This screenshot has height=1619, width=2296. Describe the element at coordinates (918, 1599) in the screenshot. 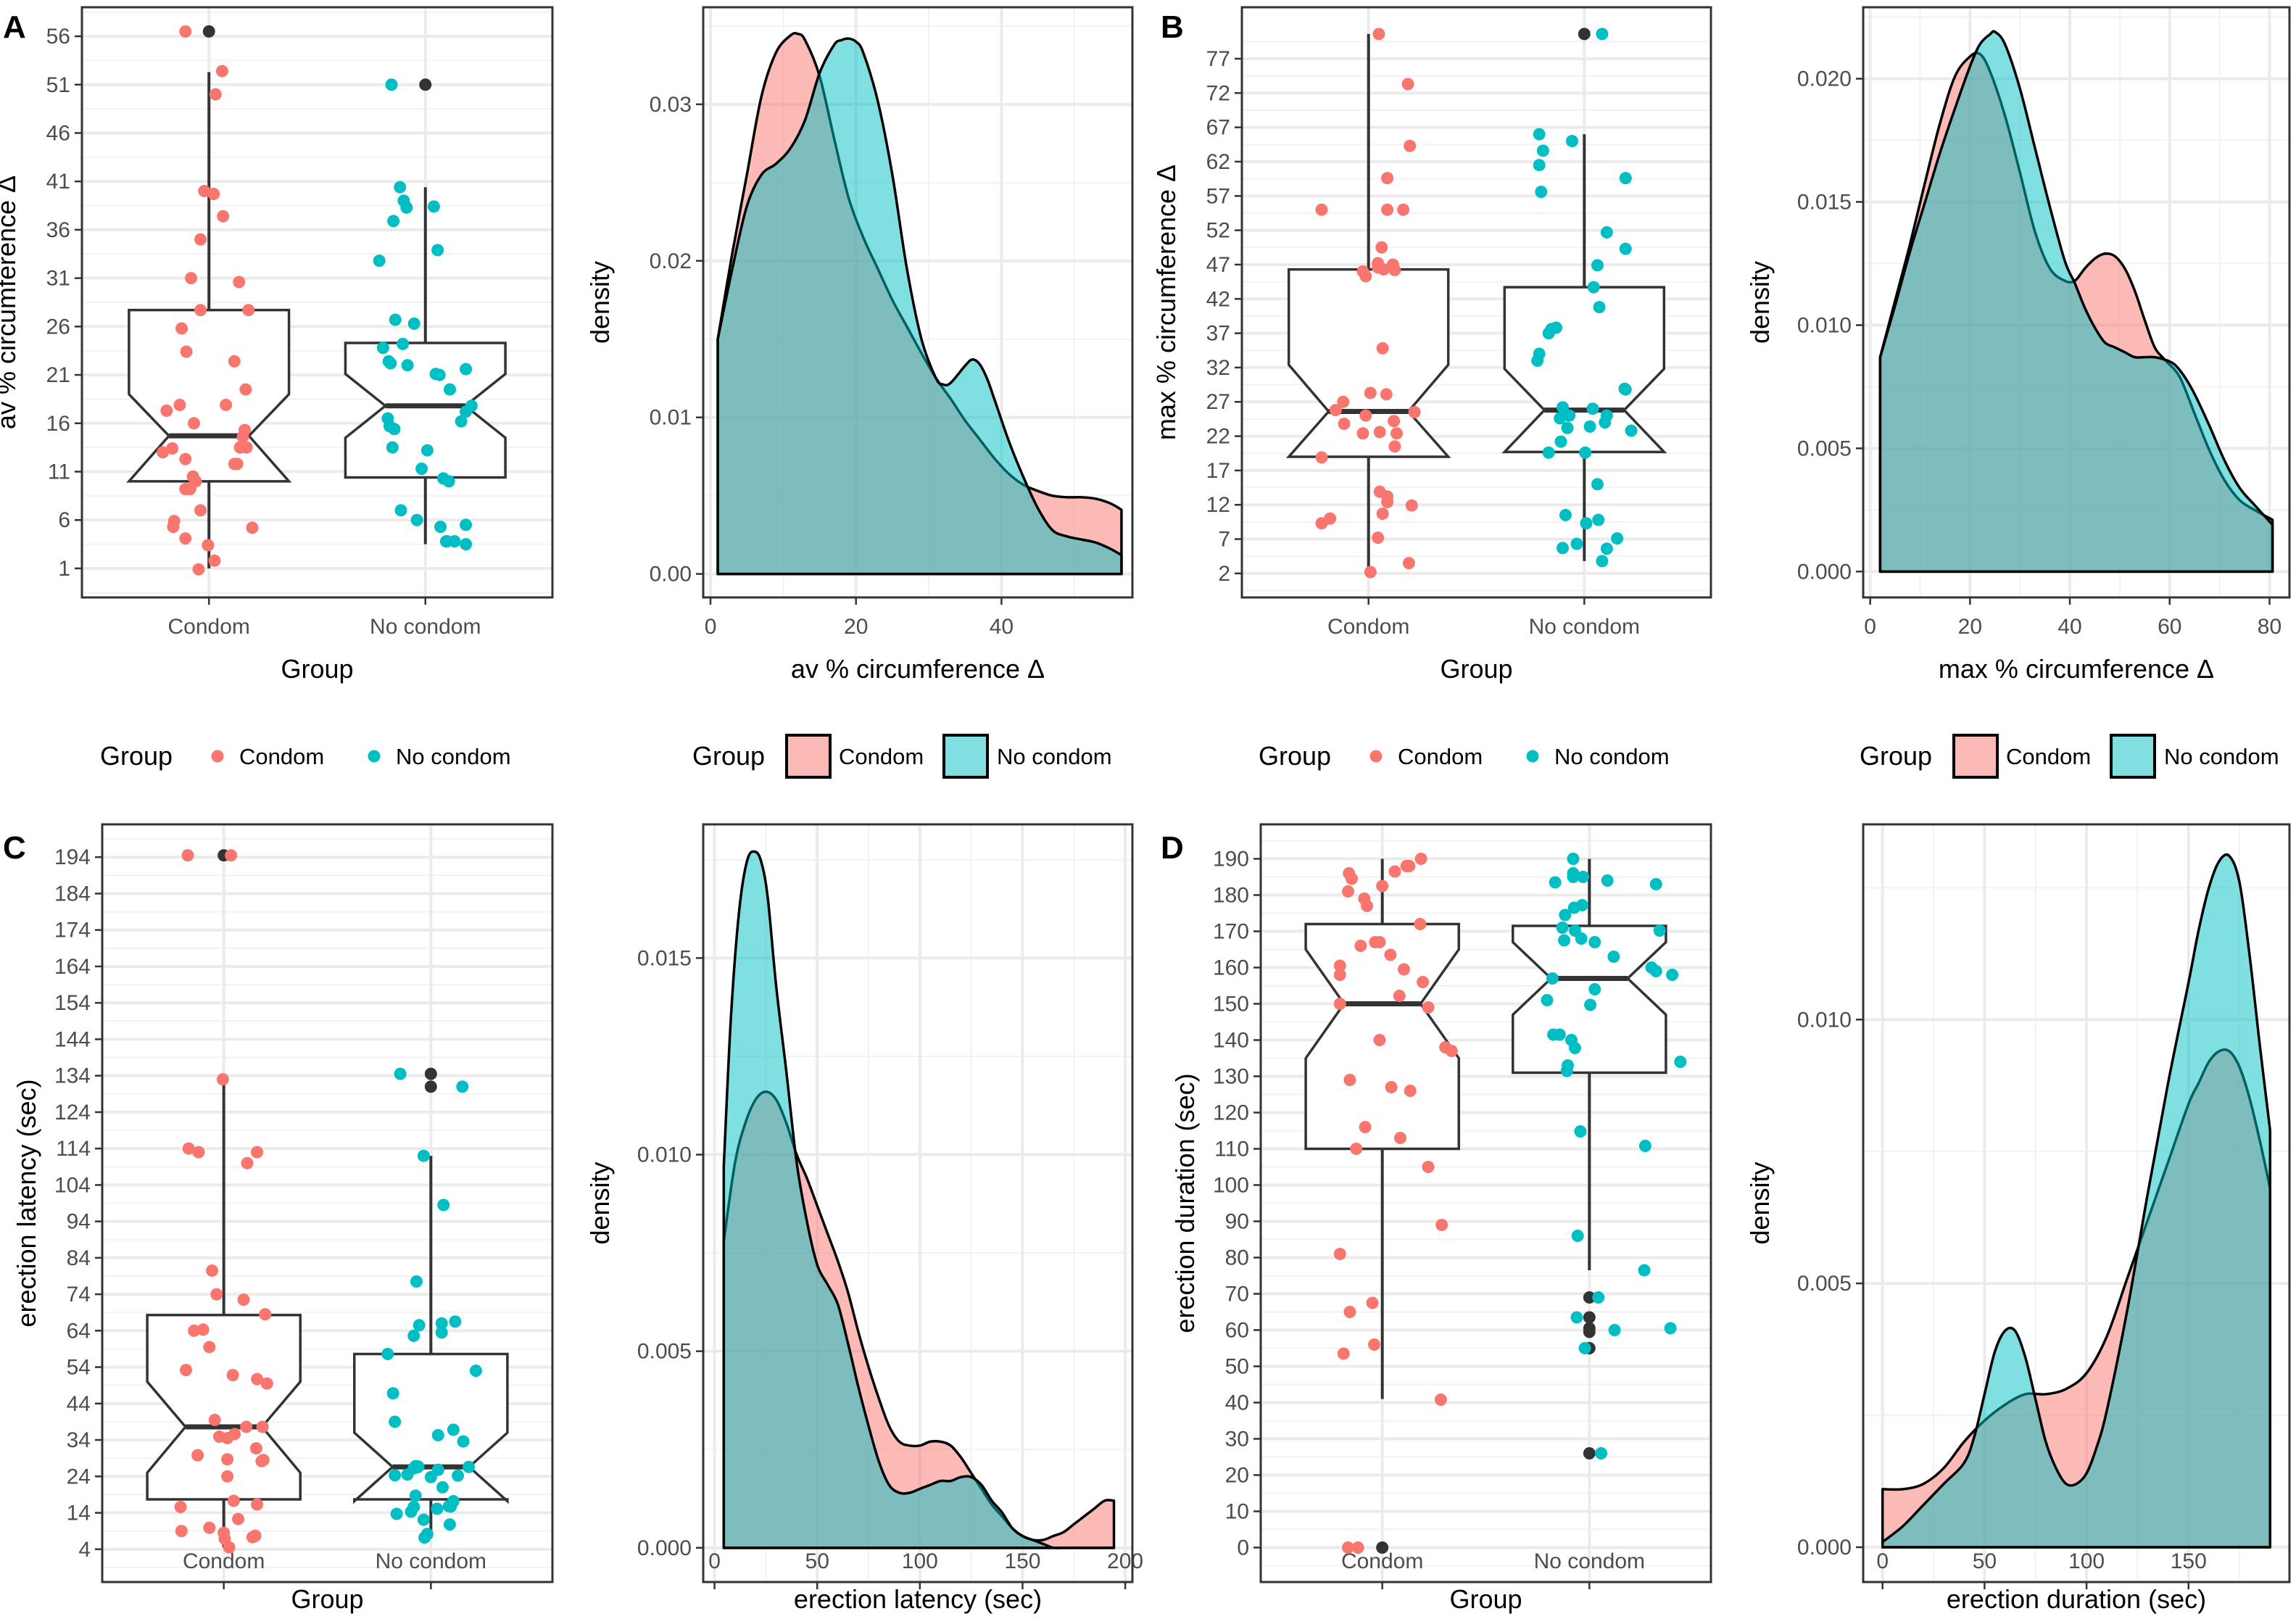

I see `x-axis-title: erection latency (sec)` at that location.